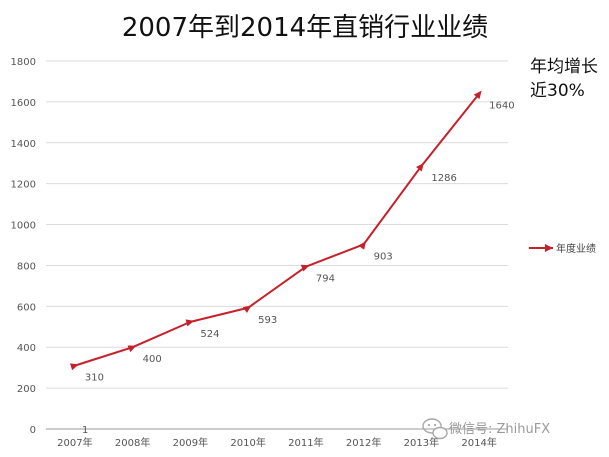  What do you see at coordinates (26, 389) in the screenshot?
I see `y-tick-label: 200` at bounding box center [26, 389].